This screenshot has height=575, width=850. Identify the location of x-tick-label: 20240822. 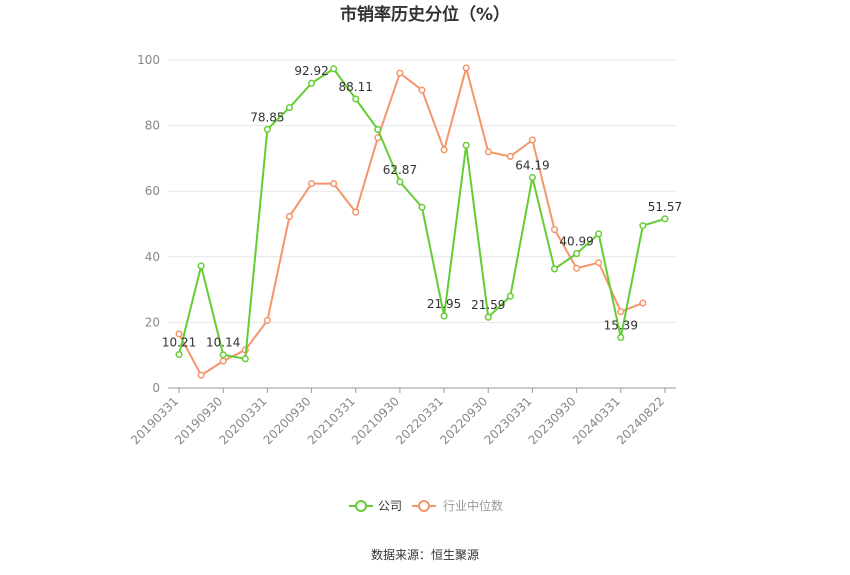
(640, 420).